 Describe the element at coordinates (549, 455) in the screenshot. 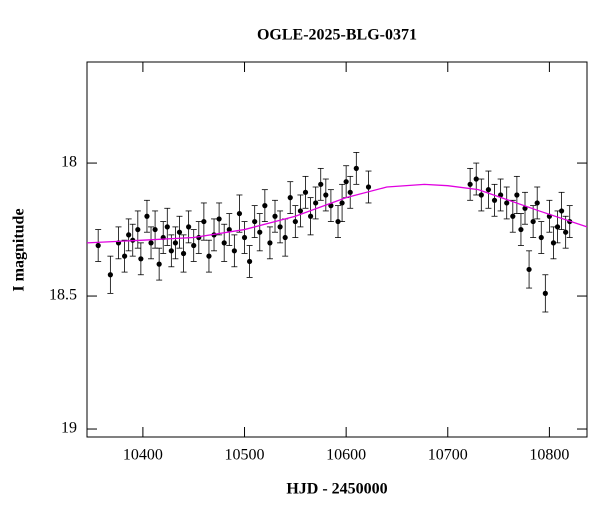

I see `x-tick-label: 10800` at that location.